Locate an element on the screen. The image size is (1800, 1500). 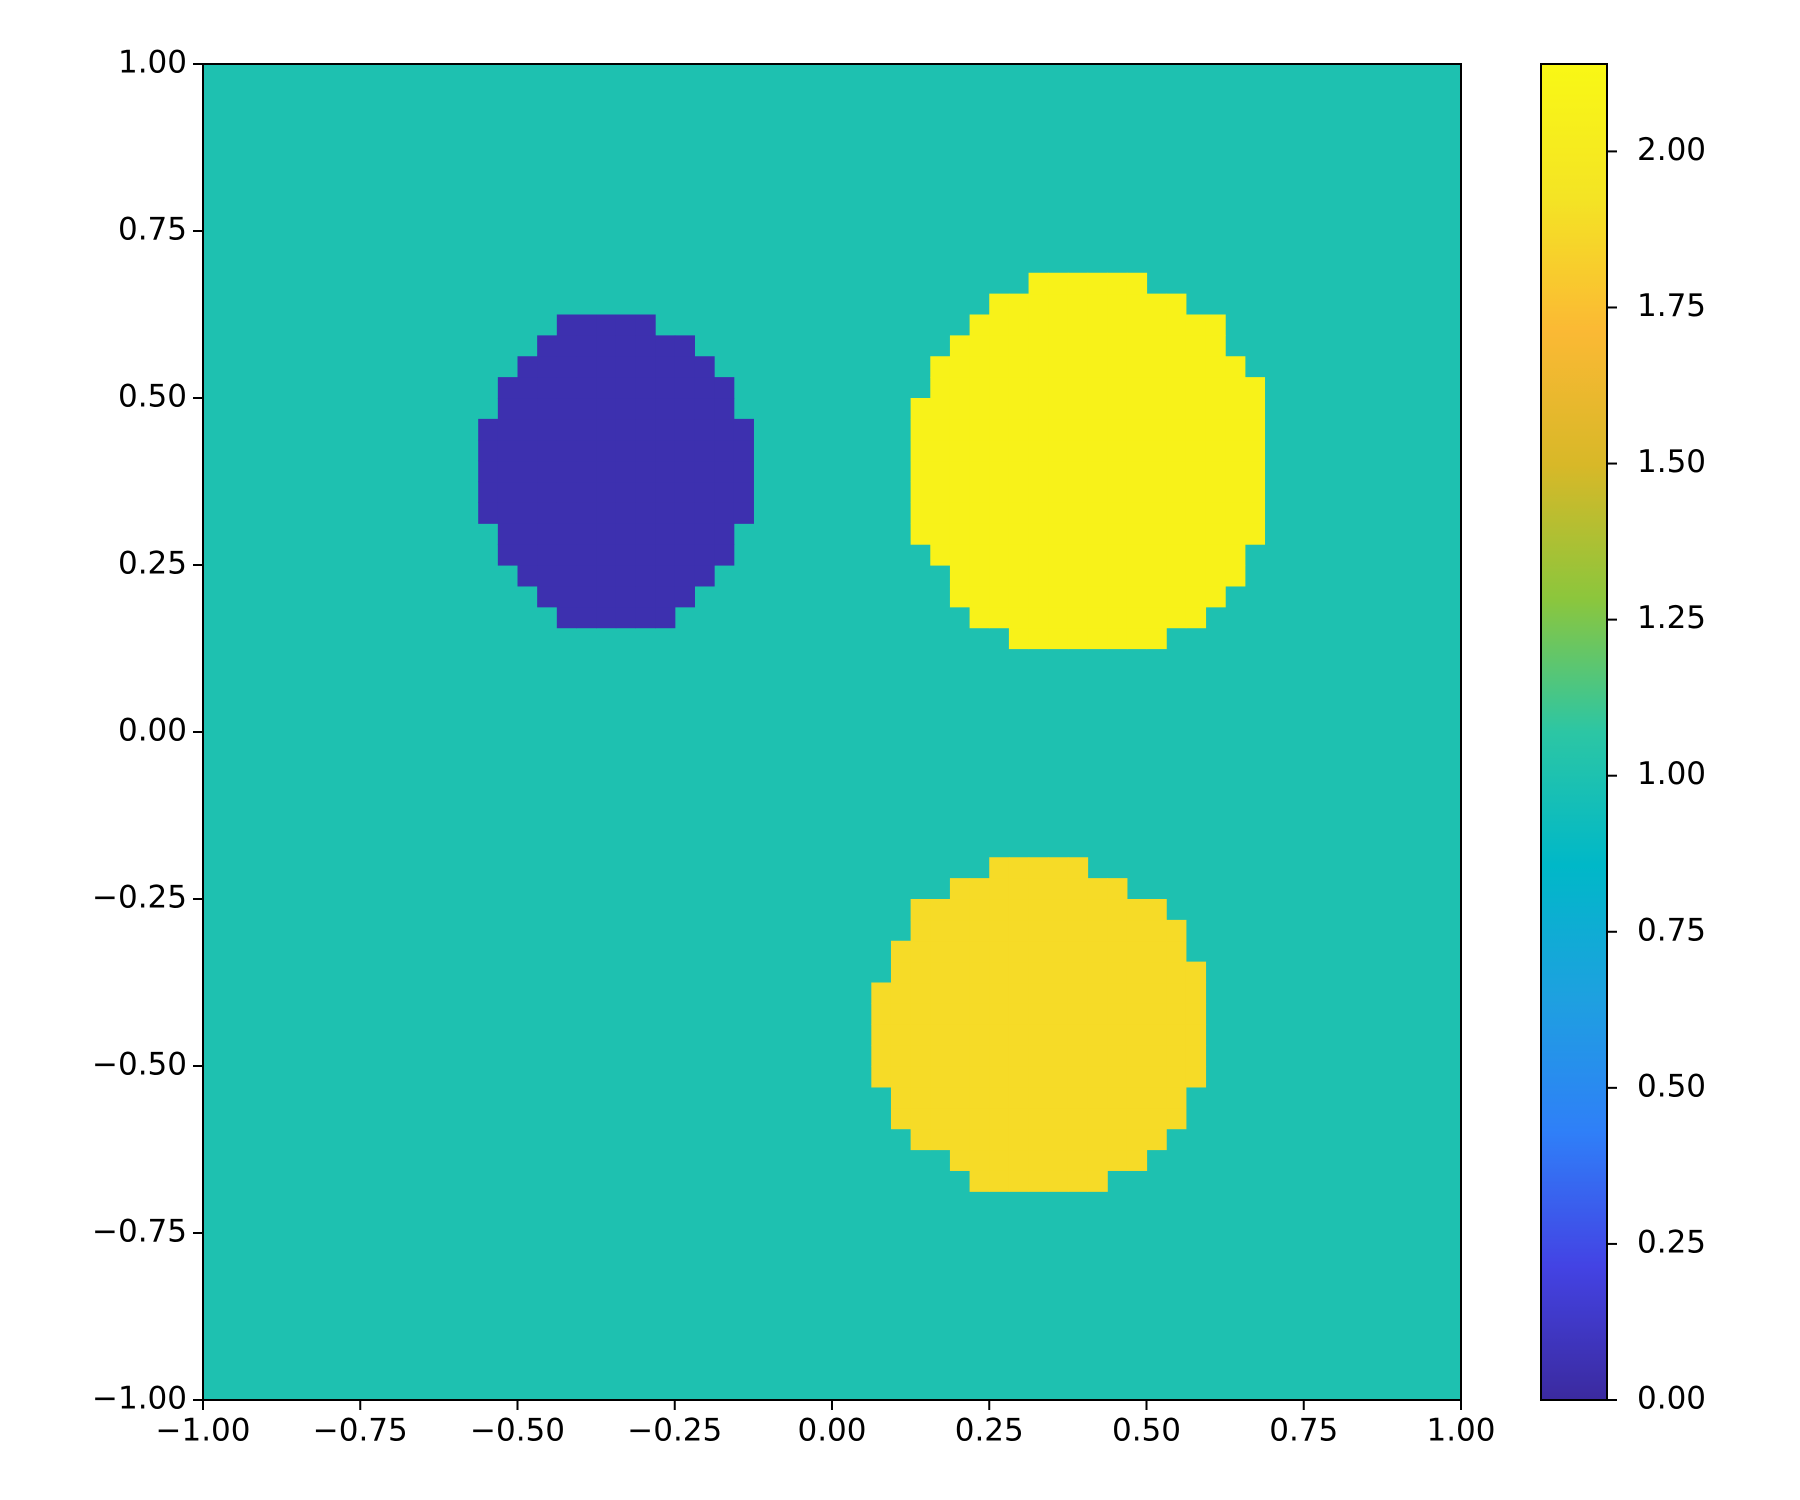
x-tick-label: 0.50 is located at coordinates (1146, 1431).